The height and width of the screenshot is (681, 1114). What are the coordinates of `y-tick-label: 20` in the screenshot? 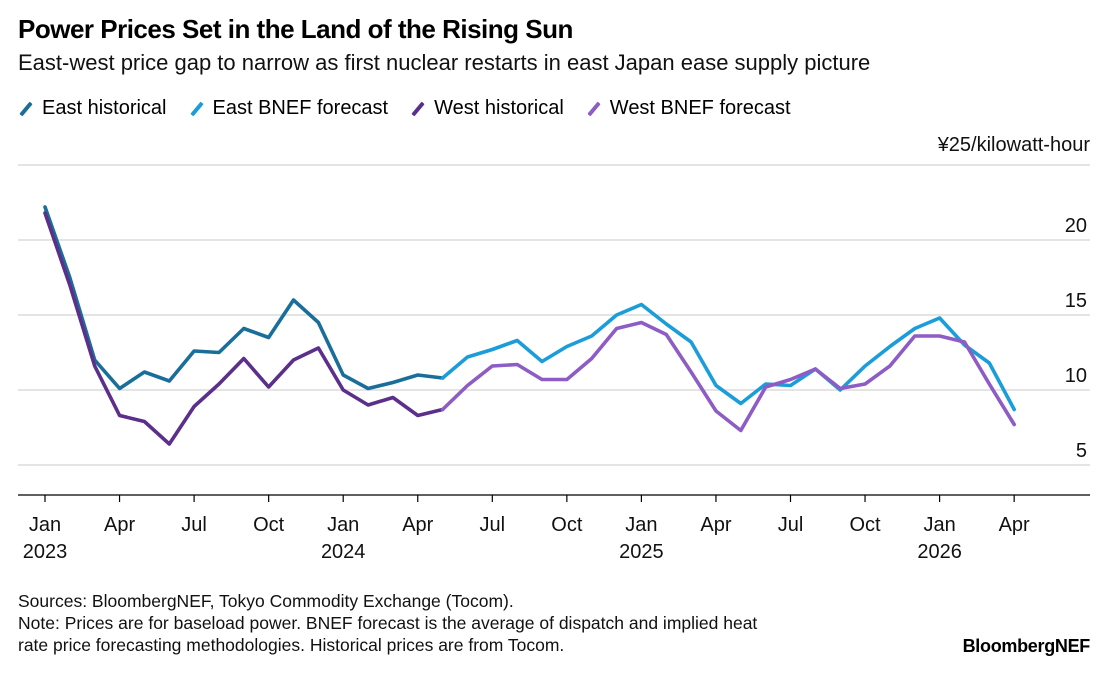 It's located at (1076, 226).